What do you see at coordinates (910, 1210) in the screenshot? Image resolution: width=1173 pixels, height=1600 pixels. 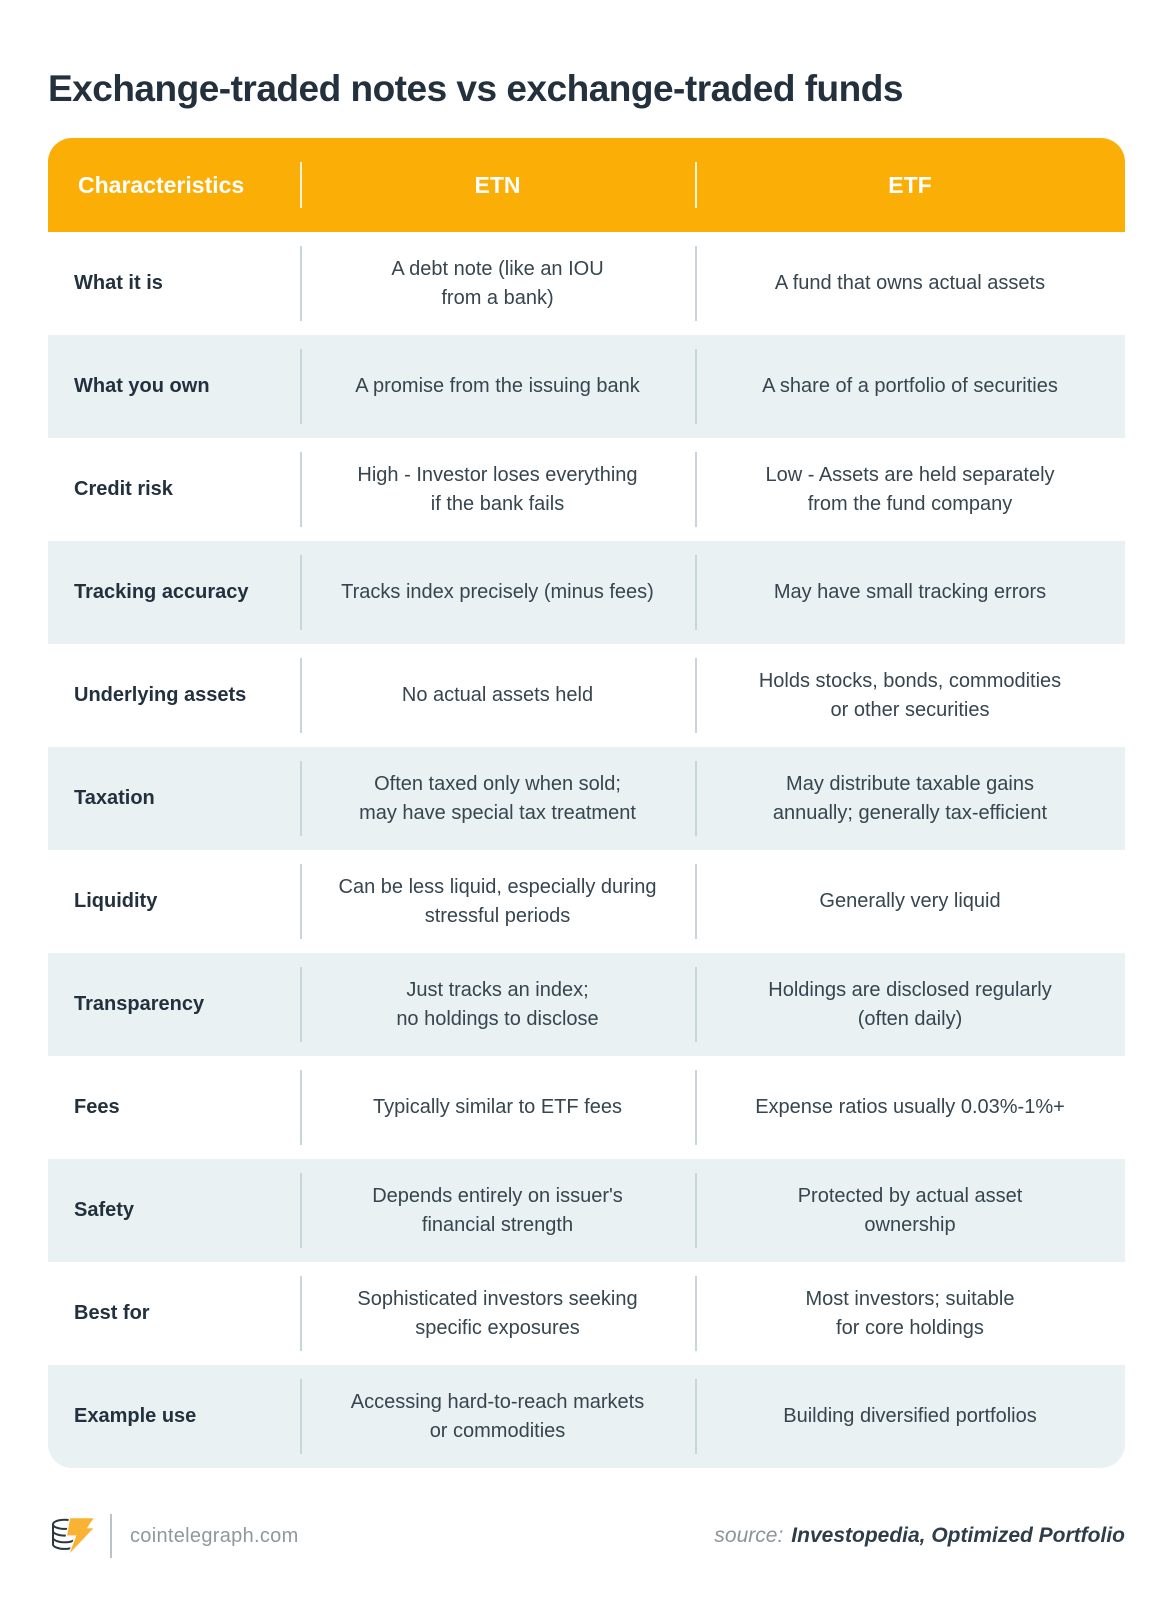 I see `etf-cell: Protected by actual asset ownership` at bounding box center [910, 1210].